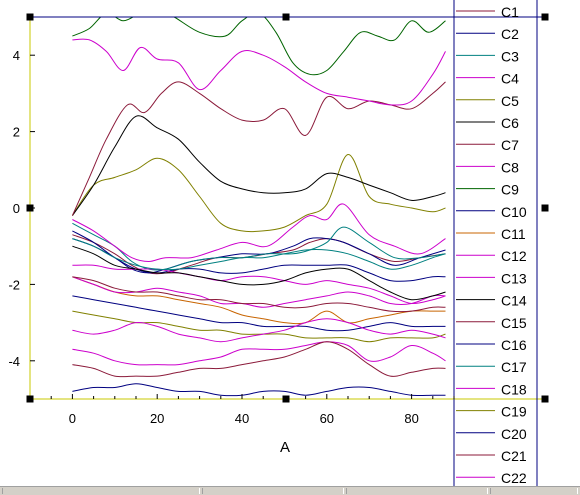 The image size is (580, 495). Describe the element at coordinates (514, 212) in the screenshot. I see `legend-label-c10: C10` at that location.